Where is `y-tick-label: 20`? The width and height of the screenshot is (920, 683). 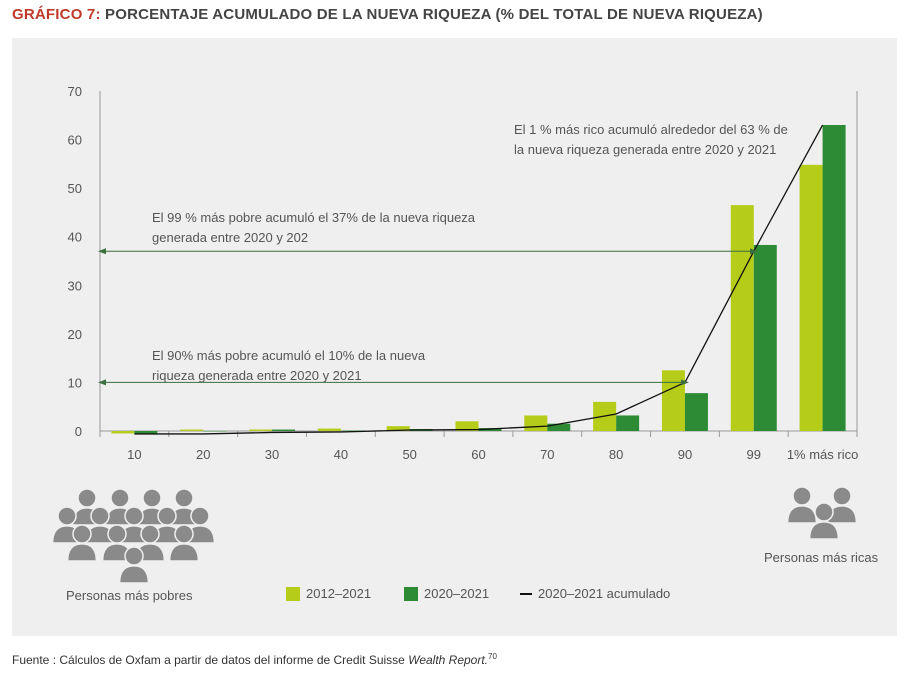 y-tick-label: 20 is located at coordinates (75, 334).